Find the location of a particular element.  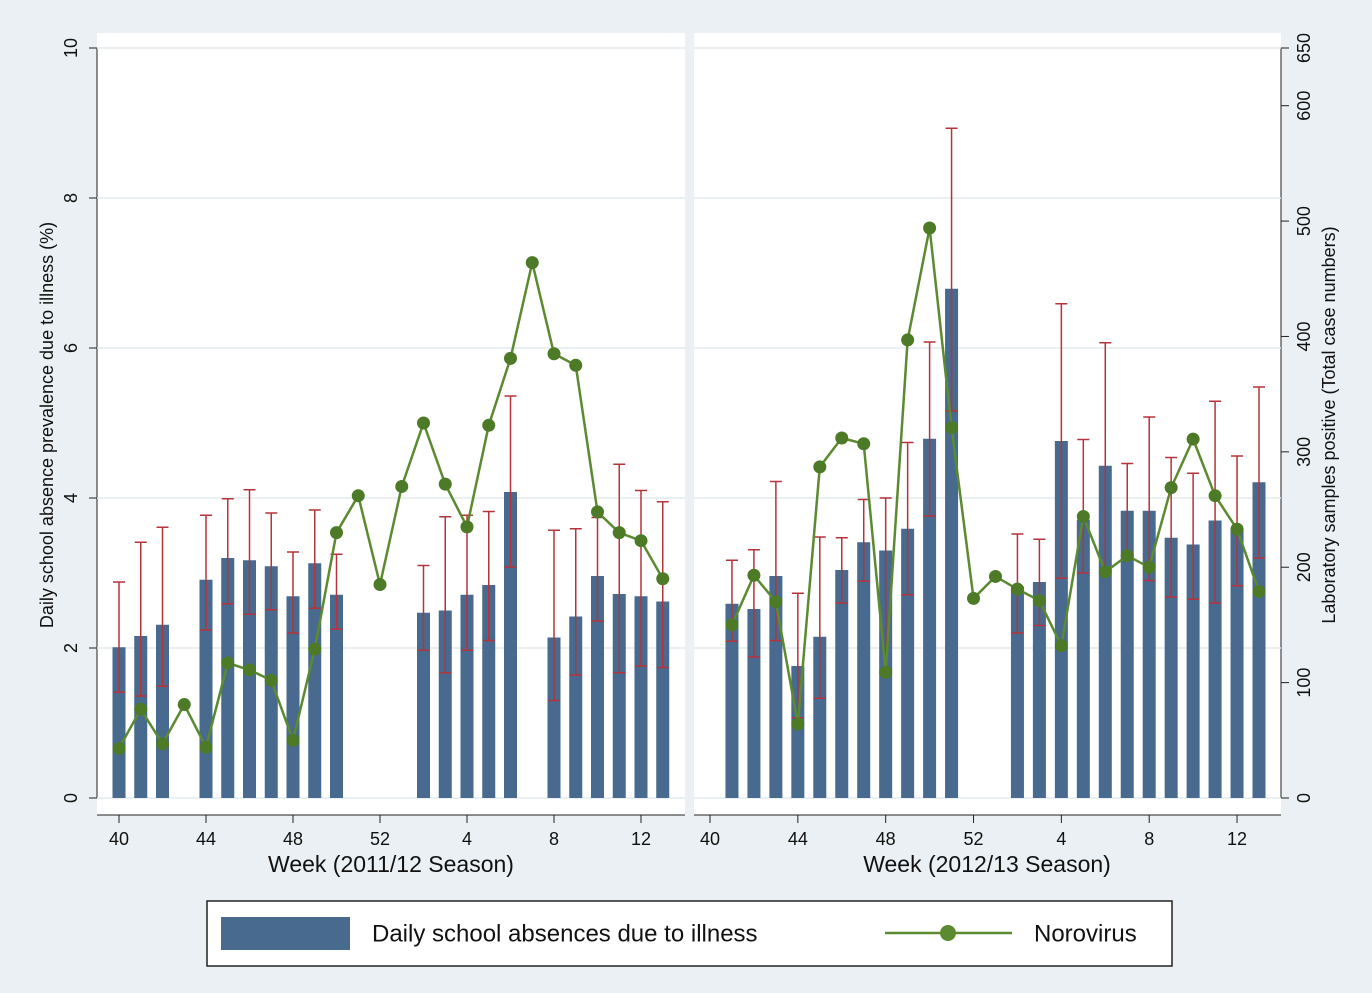

x-tick-label: 8 is located at coordinates (1149, 839).